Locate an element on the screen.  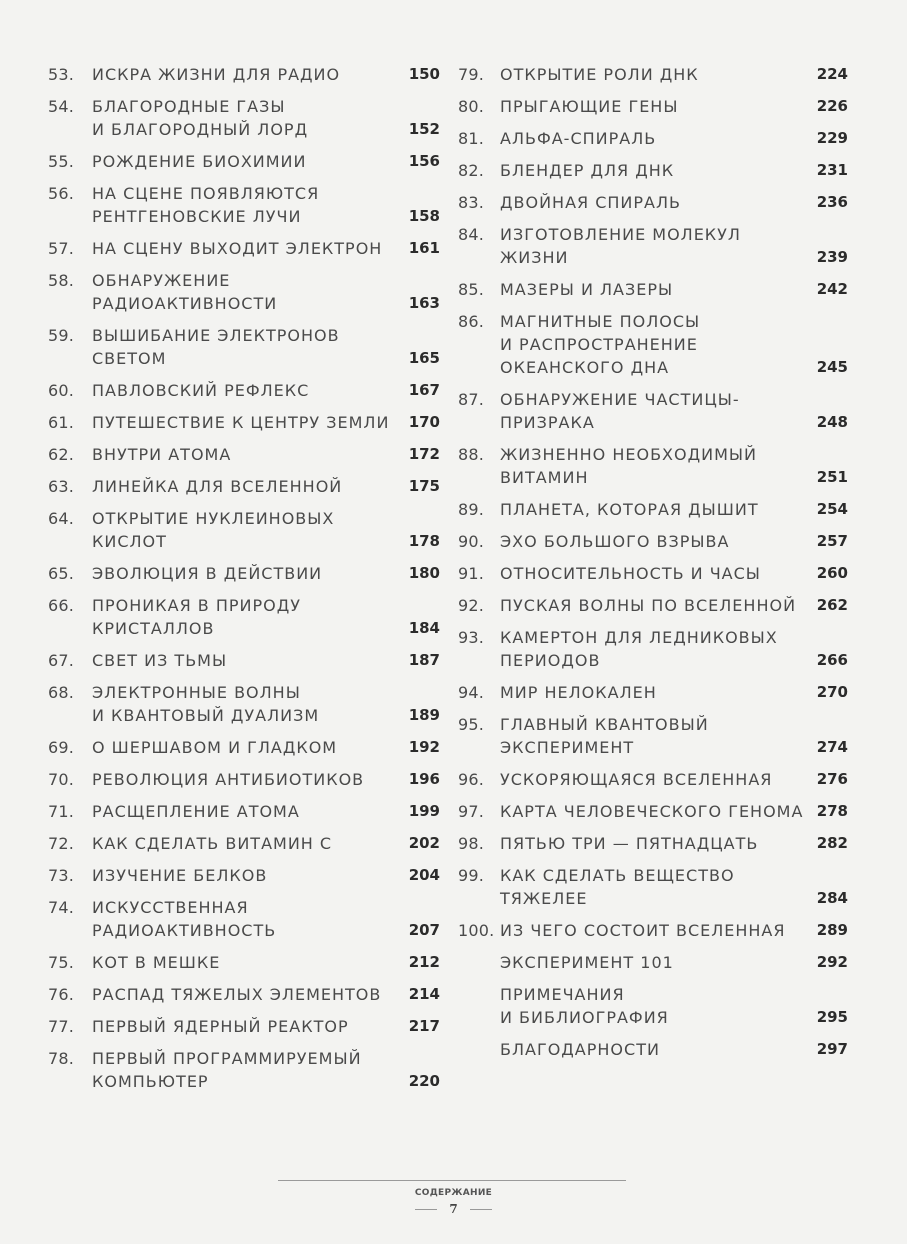
chapter-number: 89. is located at coordinates (471, 509).